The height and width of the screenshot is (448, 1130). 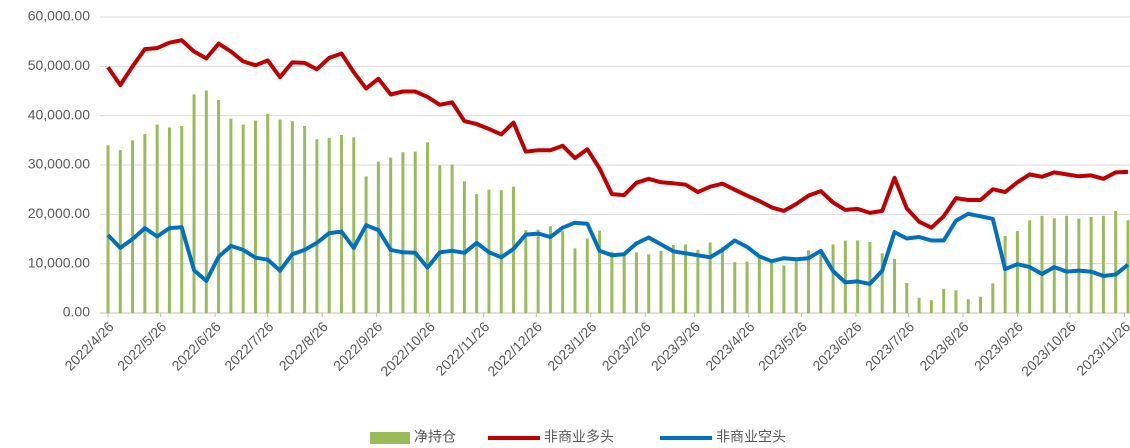 What do you see at coordinates (390, 438) in the screenshot?
I see `legend-swatch` at bounding box center [390, 438].